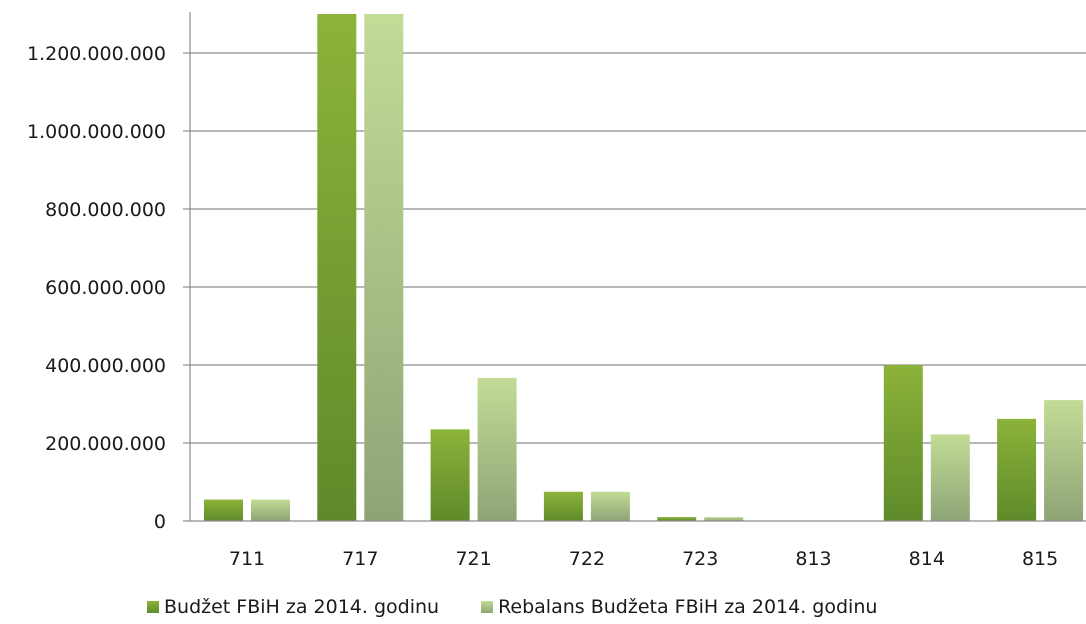 The height and width of the screenshot is (624, 1086). I want to click on x-tick-label: 711, so click(247, 559).